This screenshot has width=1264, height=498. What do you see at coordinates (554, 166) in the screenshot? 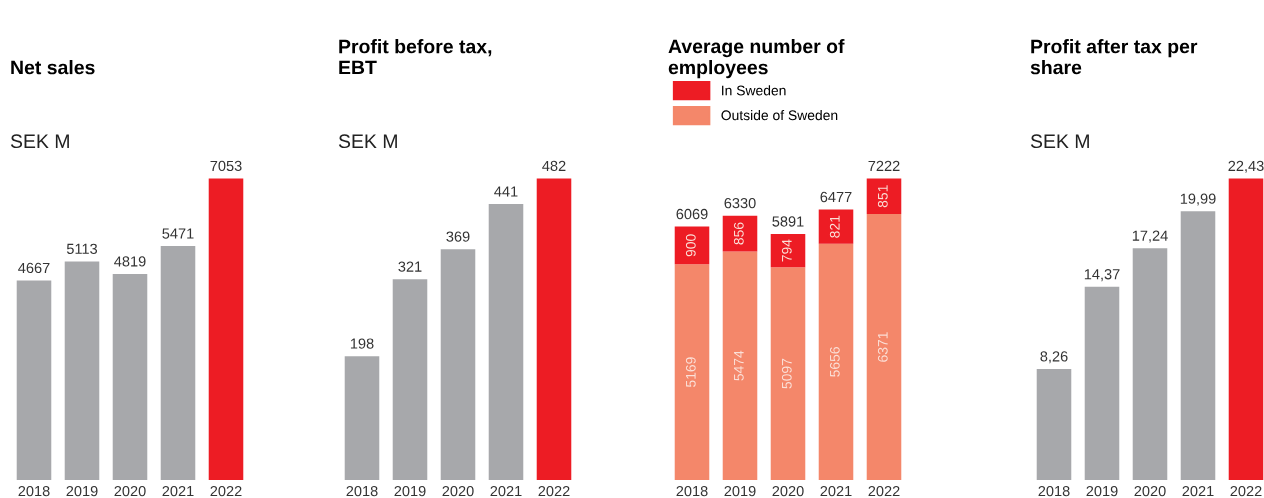
I see `data-label: 482` at bounding box center [554, 166].